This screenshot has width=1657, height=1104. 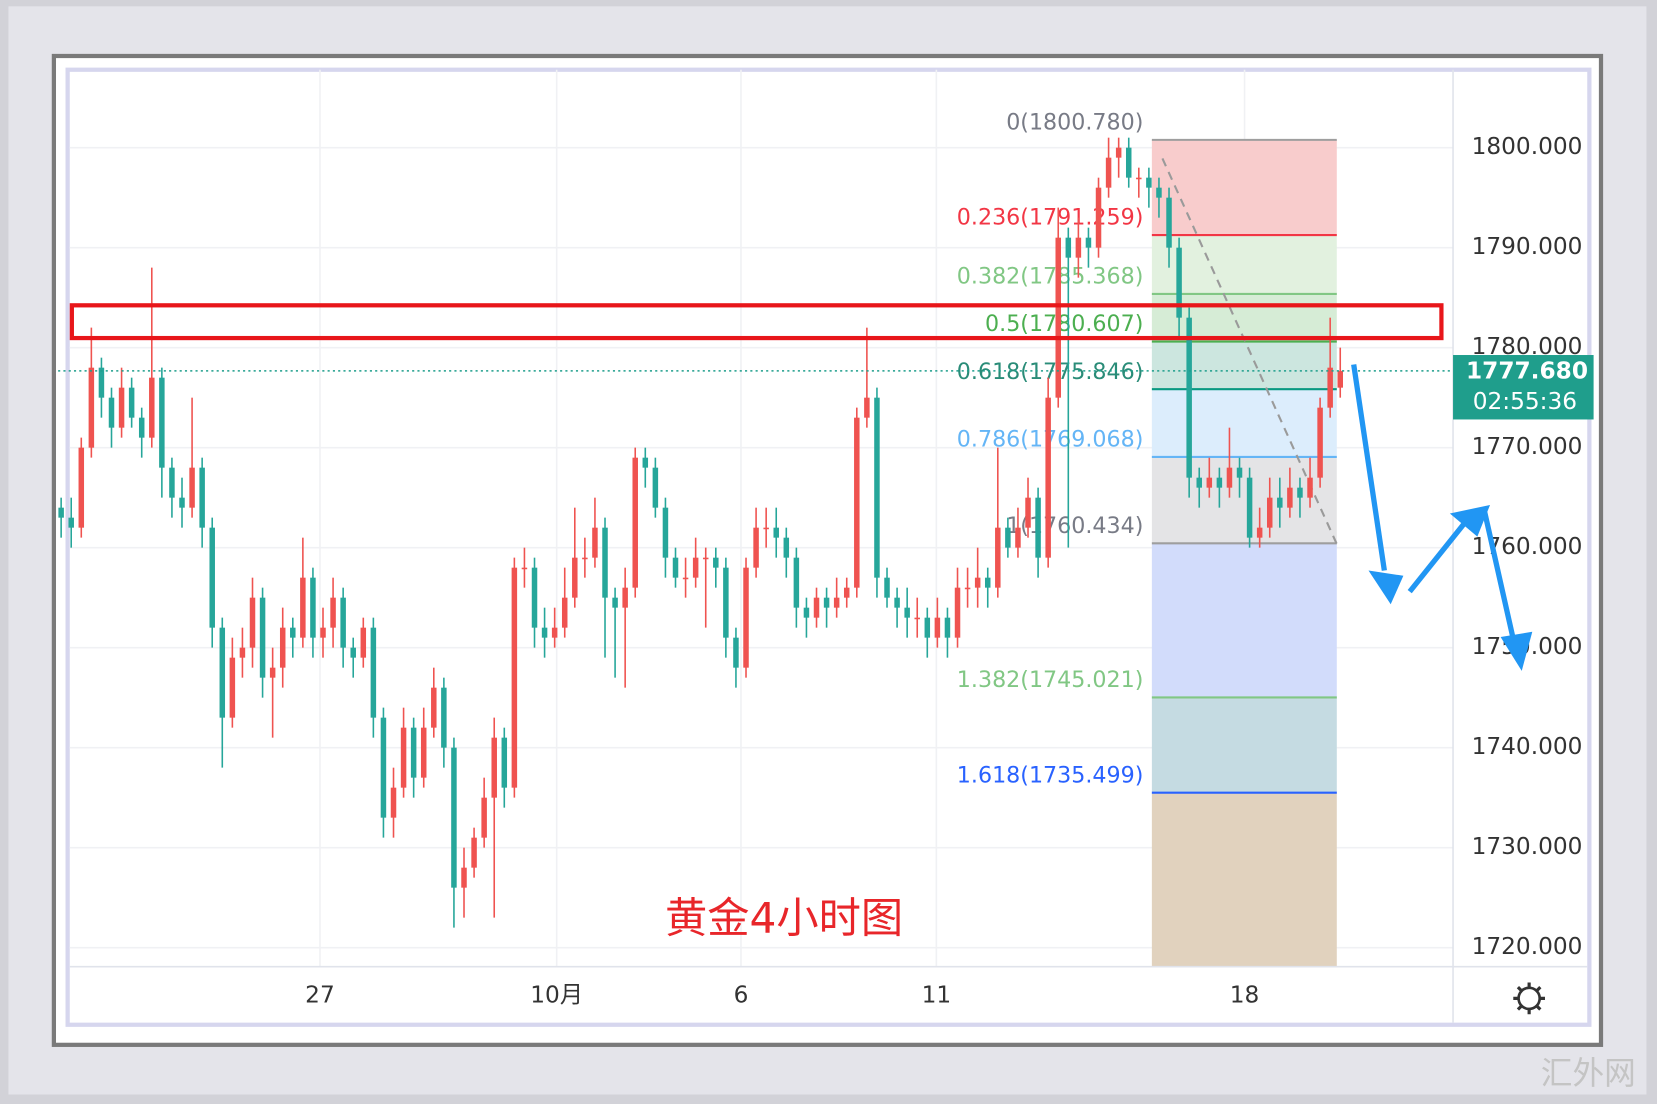 What do you see at coordinates (1527, 446) in the screenshot?
I see `y-tick-label: 1770.000` at bounding box center [1527, 446].